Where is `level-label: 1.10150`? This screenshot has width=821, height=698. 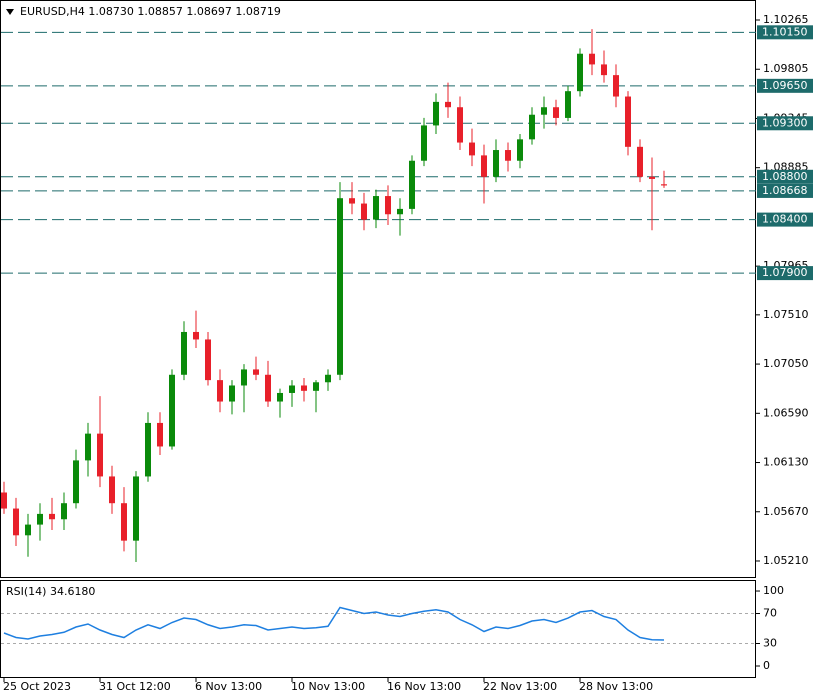
level-label: 1.10150 is located at coordinates (785, 31).